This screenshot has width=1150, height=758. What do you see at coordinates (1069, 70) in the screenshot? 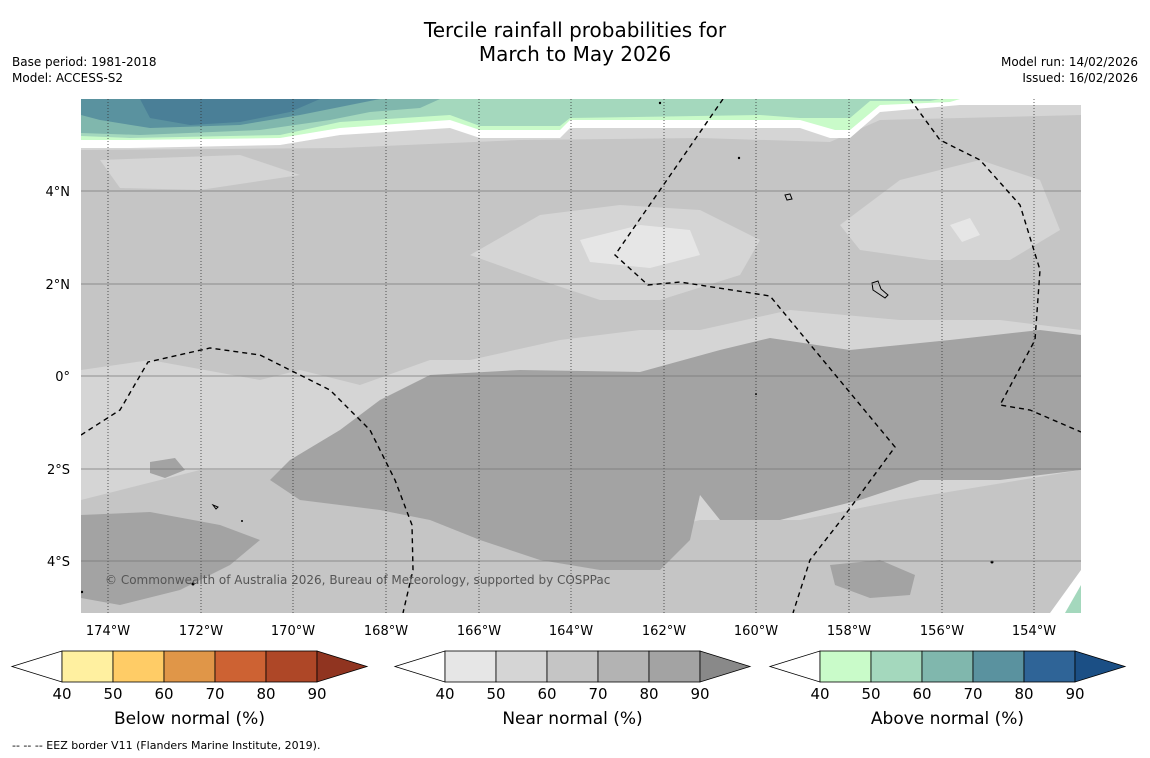
I see `run-info: Model run: 14/02/2026 Issued: 16/02/2026` at bounding box center [1069, 70].